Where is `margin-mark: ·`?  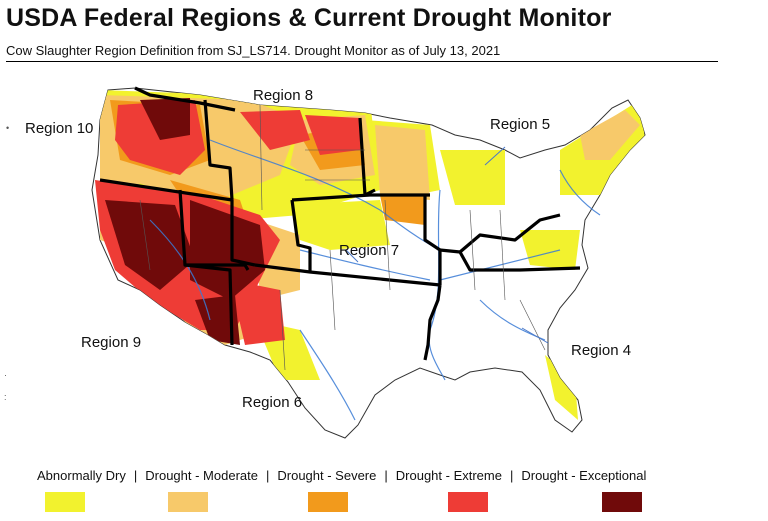
margin-mark: · is located at coordinates (5, 375).